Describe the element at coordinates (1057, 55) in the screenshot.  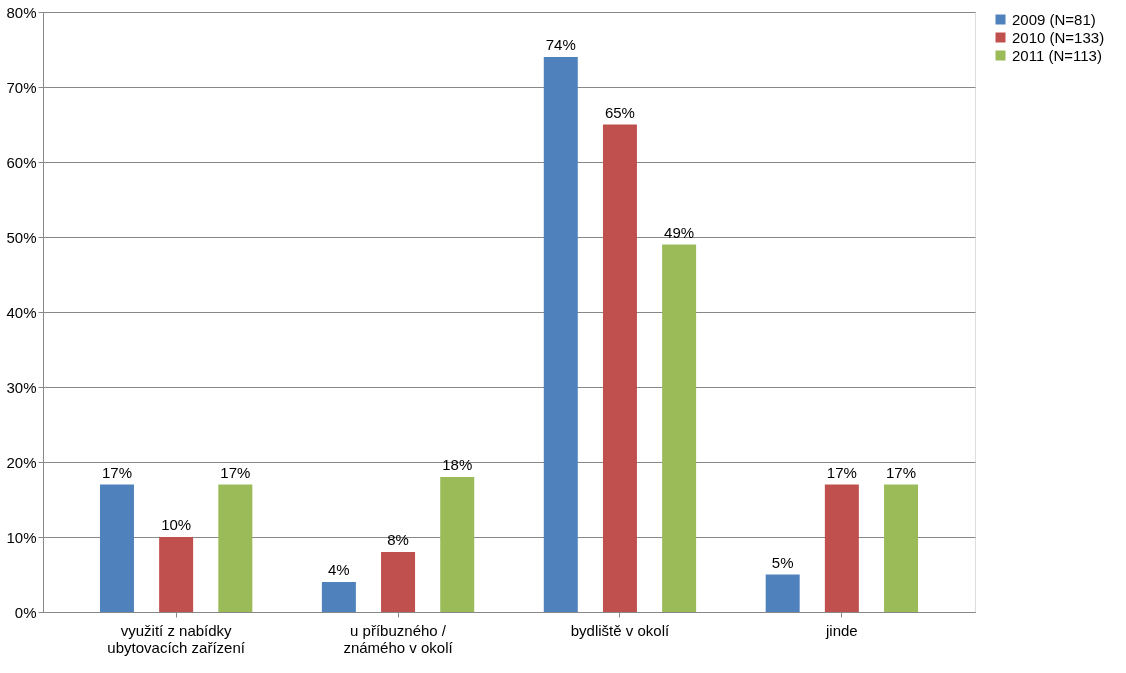
I see `legend-label: 2011 (N=113)` at that location.